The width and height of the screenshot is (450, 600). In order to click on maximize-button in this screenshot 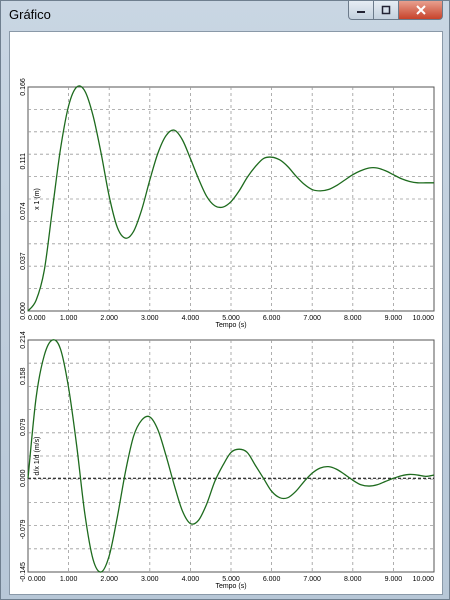, I will do `click(386, 10)`.